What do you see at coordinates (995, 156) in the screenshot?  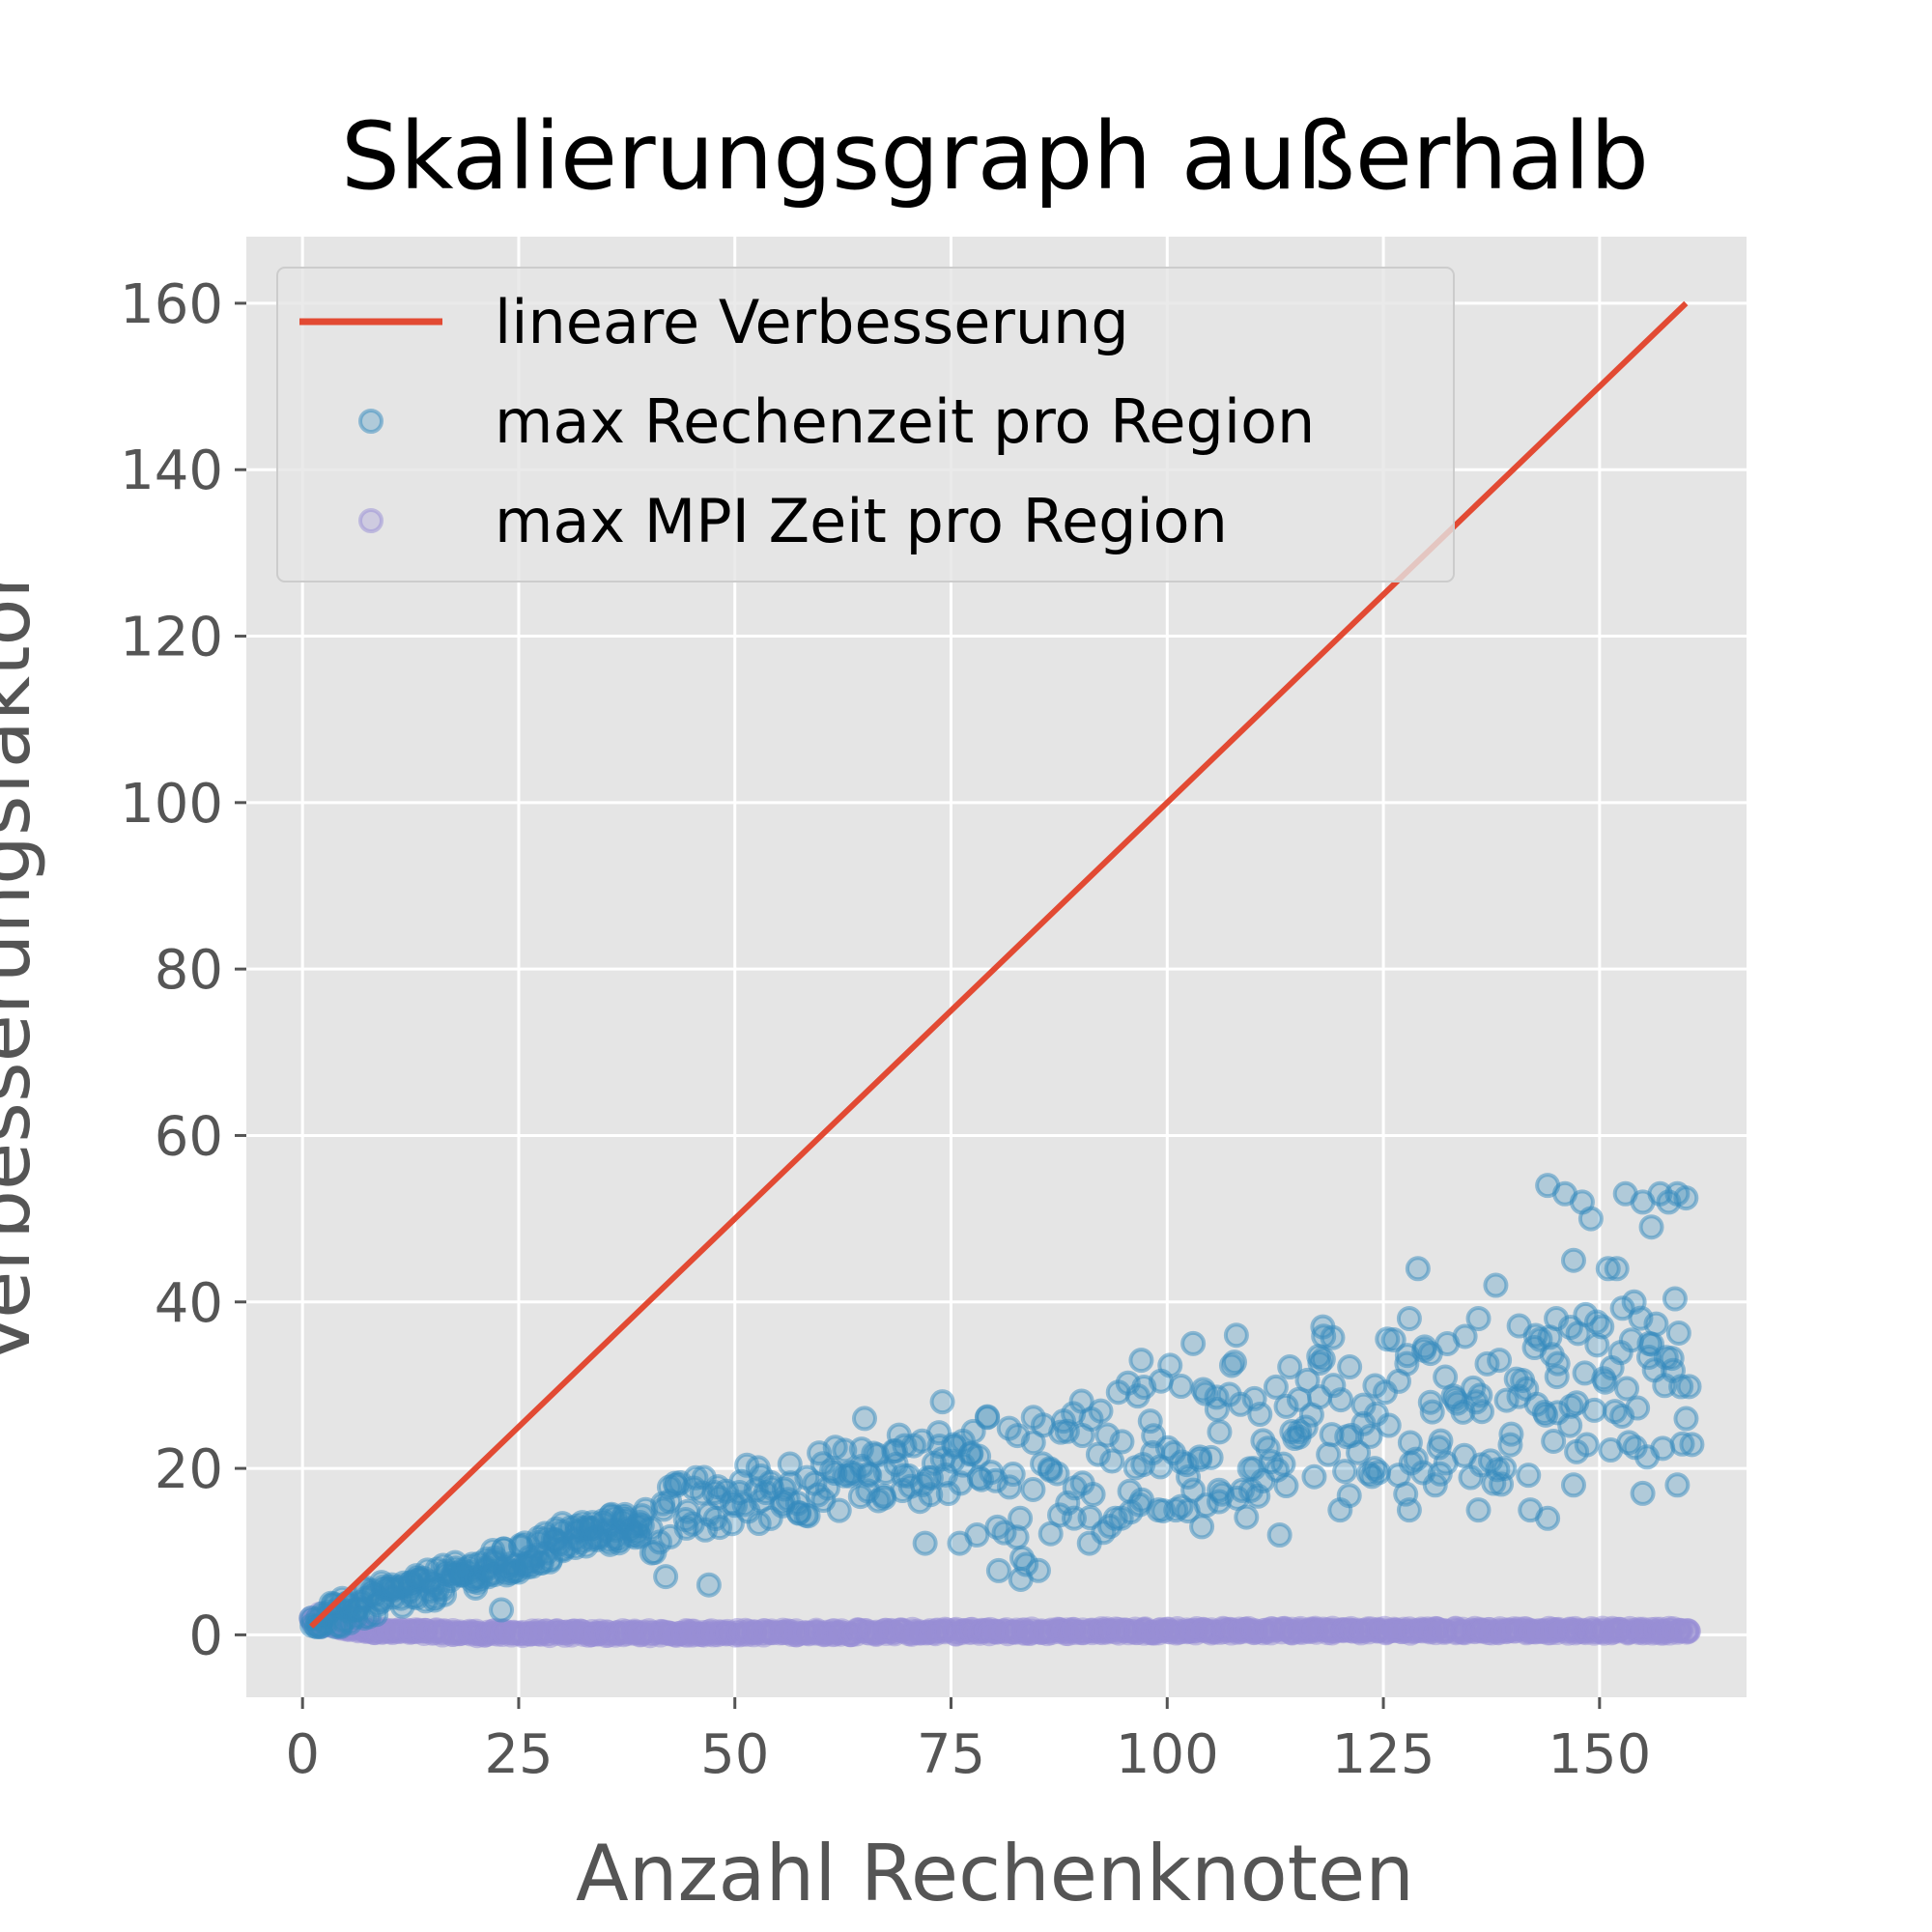 I see `chart-title: Skalierungsgraph außerhalb` at bounding box center [995, 156].